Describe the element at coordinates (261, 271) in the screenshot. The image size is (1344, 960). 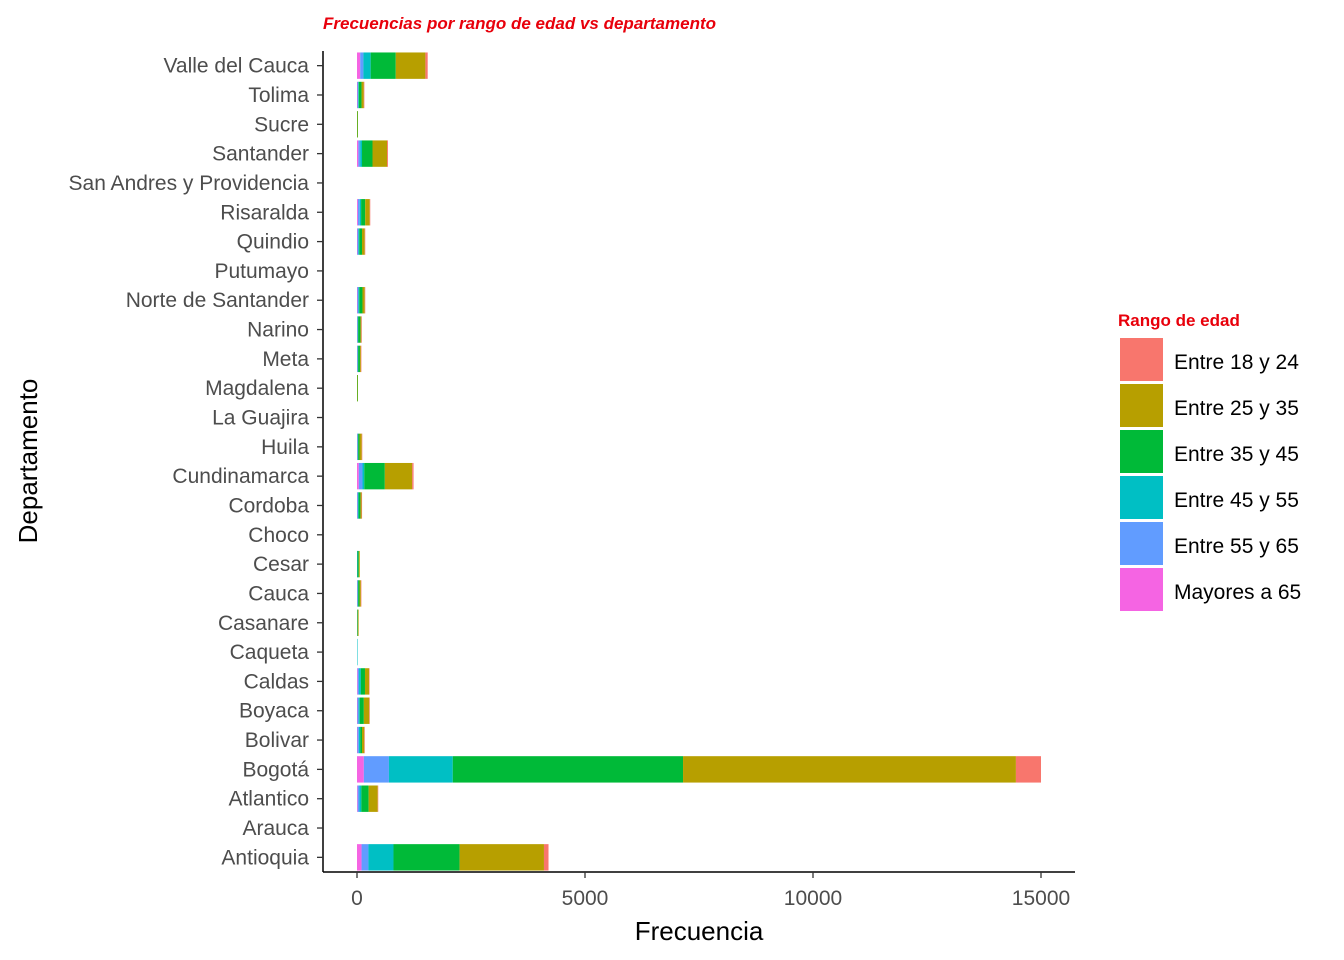
I see `y-tick-label-putumayo: Putumayo` at that location.